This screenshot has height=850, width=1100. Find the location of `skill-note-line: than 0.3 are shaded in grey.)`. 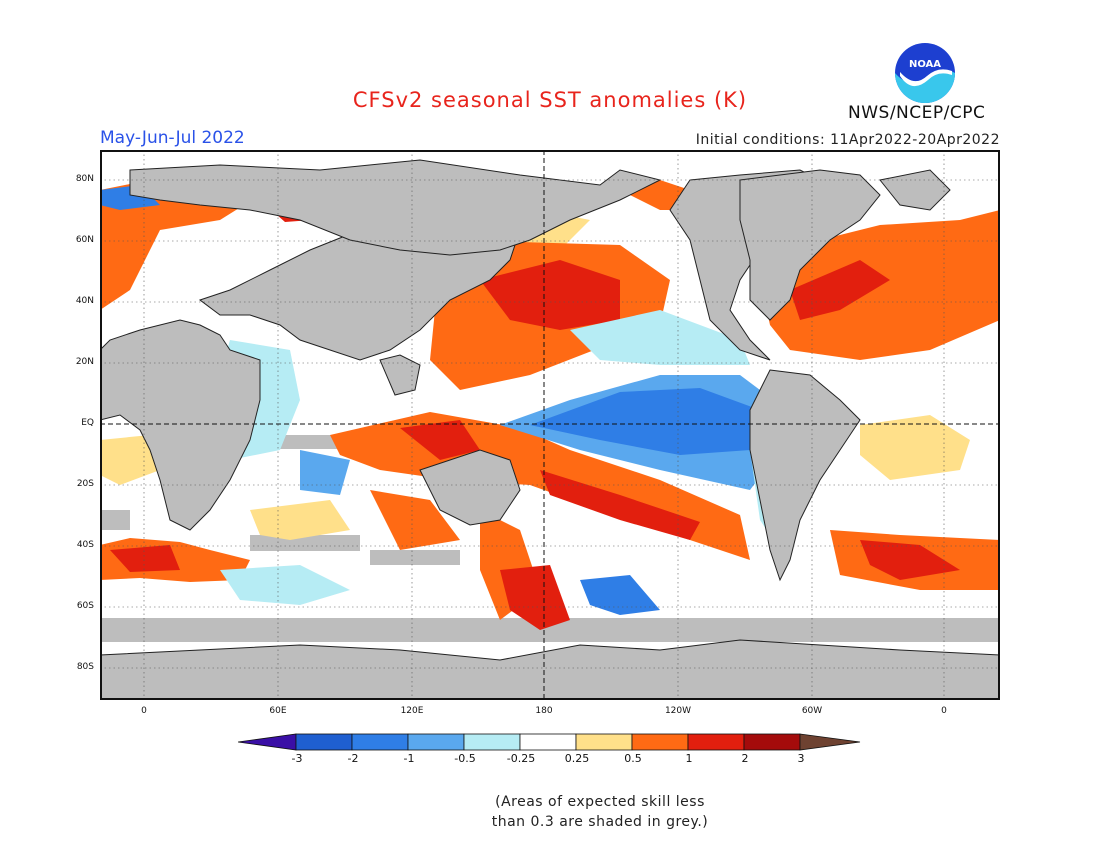

skill-note-line: than 0.3 are shaded in grey.) is located at coordinates (600, 822).